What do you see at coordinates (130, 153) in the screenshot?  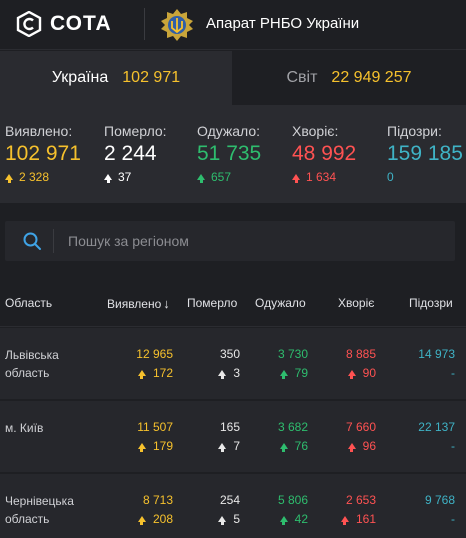 I see `stat-deaths-value: 2 244` at bounding box center [130, 153].